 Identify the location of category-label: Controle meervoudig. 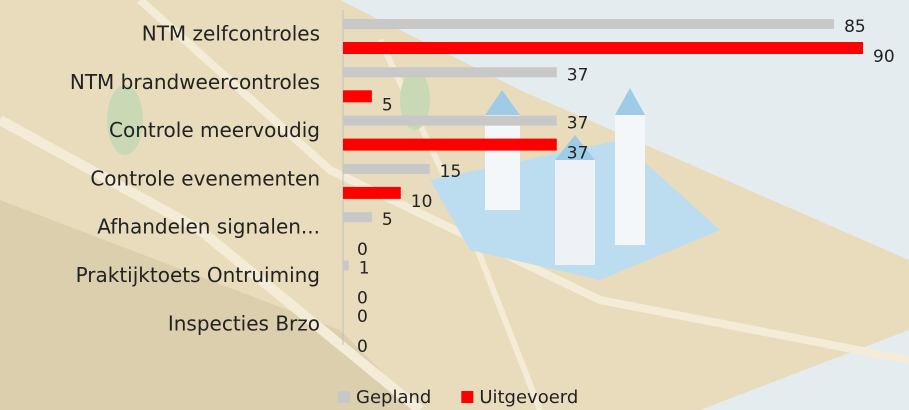
(214, 130).